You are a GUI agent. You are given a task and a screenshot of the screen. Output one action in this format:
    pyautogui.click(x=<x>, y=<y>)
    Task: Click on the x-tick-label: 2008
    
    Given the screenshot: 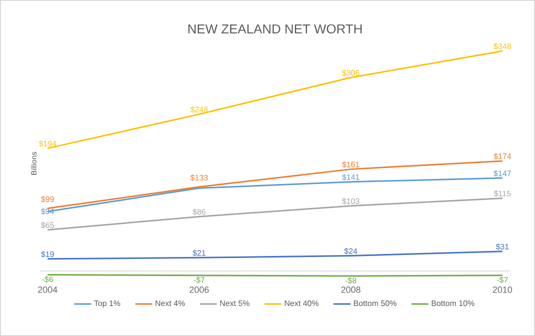 What is the action you would take?
    pyautogui.click(x=350, y=289)
    